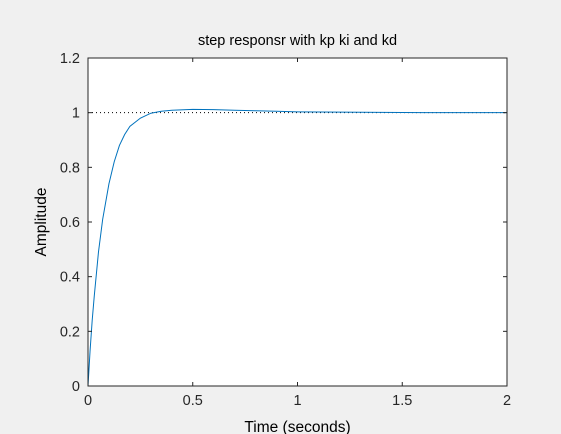 Image resolution: width=561 pixels, height=434 pixels. What do you see at coordinates (70, 278) in the screenshot?
I see `y-tick-label: 0.4` at bounding box center [70, 278].